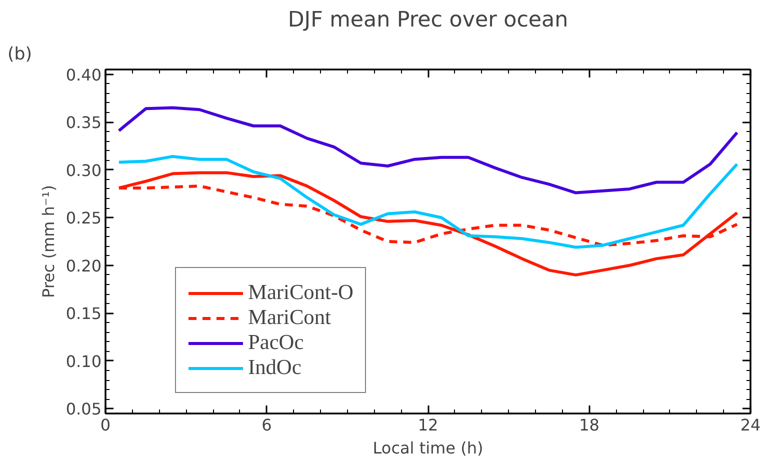  Describe the element at coordinates (84, 266) in the screenshot. I see `y-tick-label: 0.20` at that location.